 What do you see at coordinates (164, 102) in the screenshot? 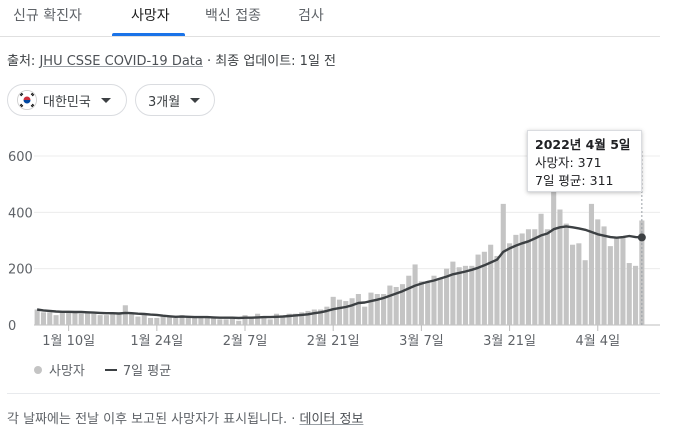
I see `period-label: 3개월` at bounding box center [164, 102].